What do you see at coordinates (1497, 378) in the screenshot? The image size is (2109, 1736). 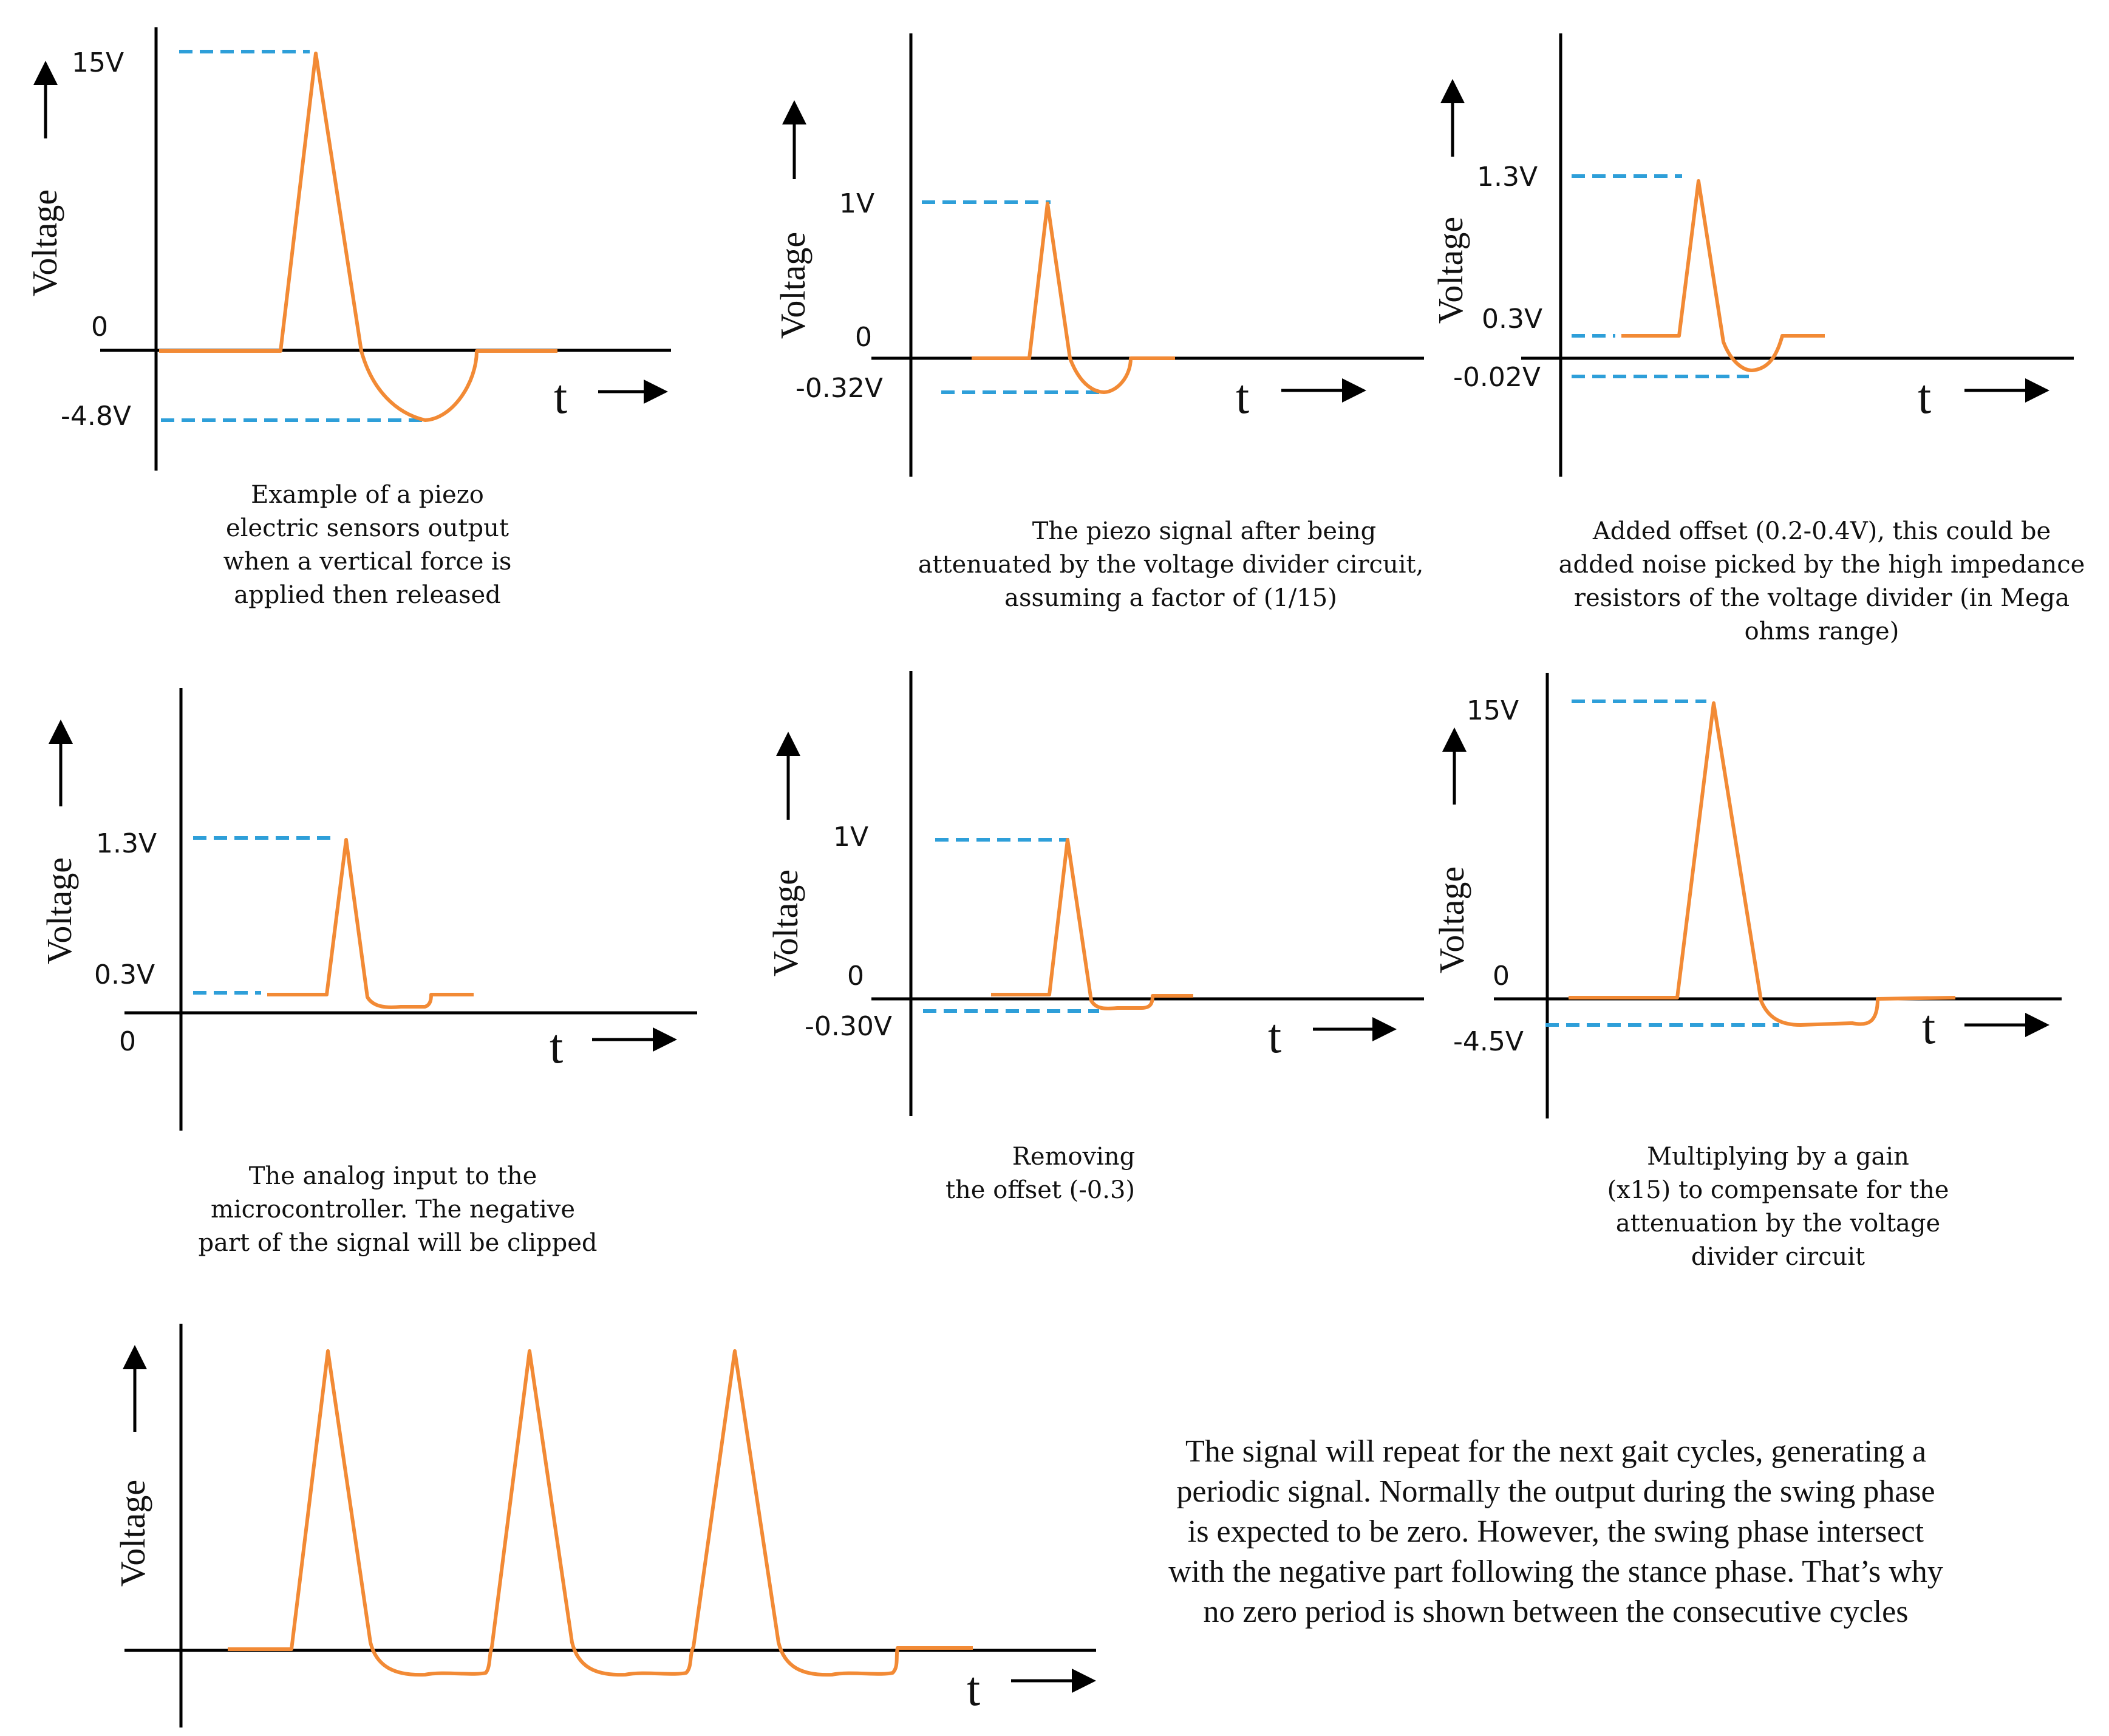 I see `level-label-neg: -0.02V` at bounding box center [1497, 378].